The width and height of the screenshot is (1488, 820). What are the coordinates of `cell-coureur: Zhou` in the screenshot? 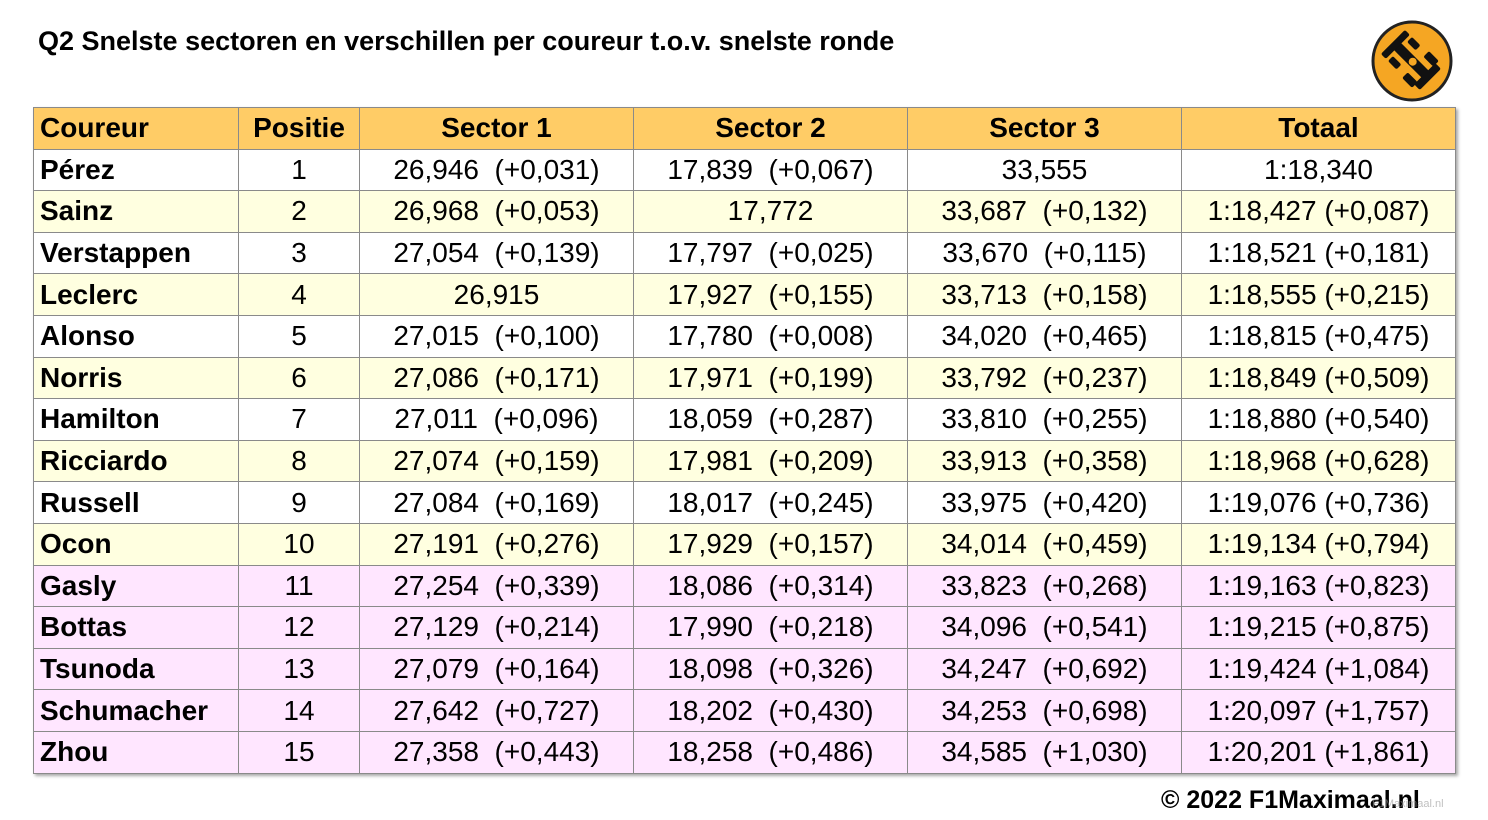 It's located at (136, 752).